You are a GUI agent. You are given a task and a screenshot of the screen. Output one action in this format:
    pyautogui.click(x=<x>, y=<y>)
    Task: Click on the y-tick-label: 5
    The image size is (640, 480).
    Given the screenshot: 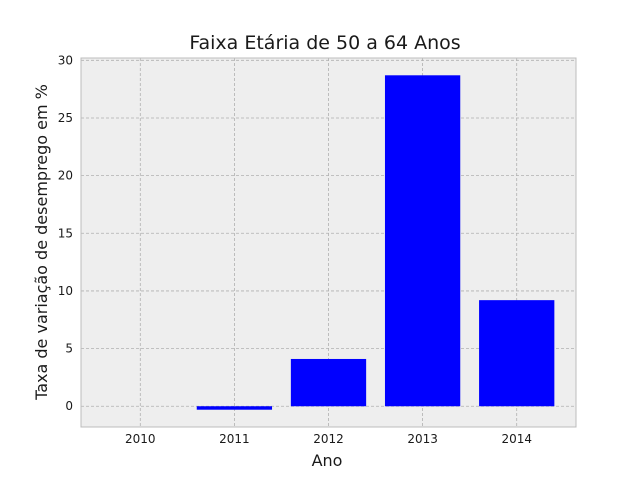 What is the action you would take?
    pyautogui.click(x=69, y=349)
    